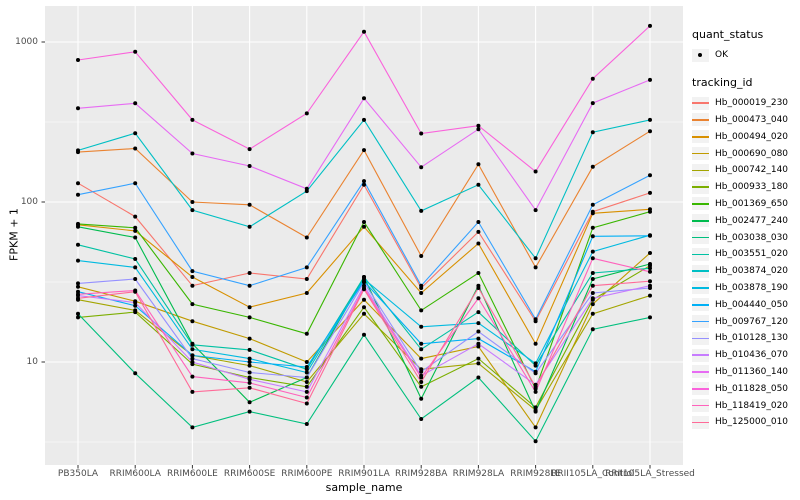 This screenshot has height=500, width=800. What do you see at coordinates (752, 254) in the screenshot?
I see `legend-label: Hb_003551_020` at bounding box center [752, 254].